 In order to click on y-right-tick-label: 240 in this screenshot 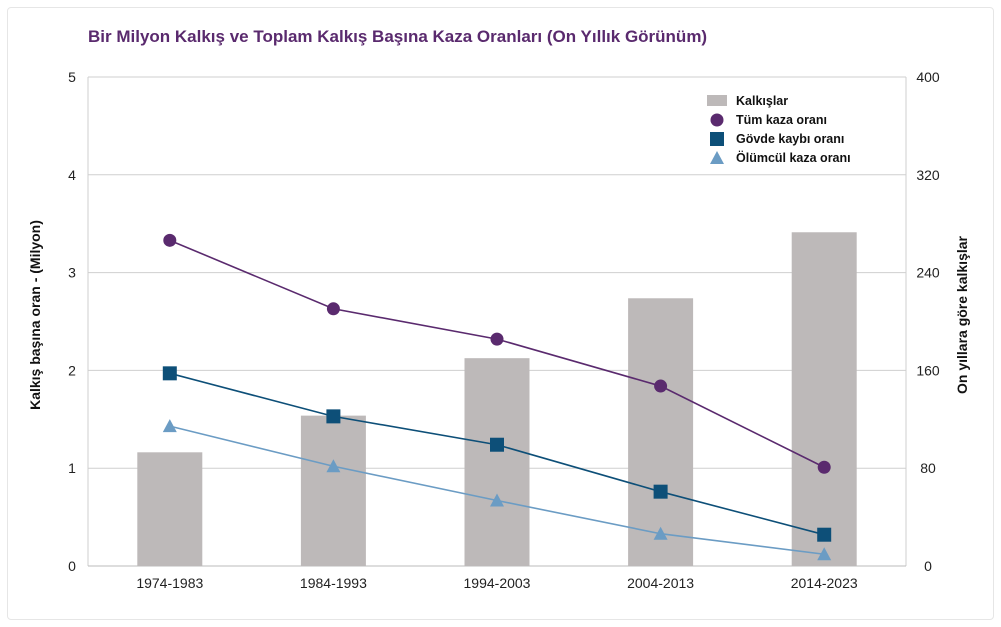, I will do `click(928, 273)`.